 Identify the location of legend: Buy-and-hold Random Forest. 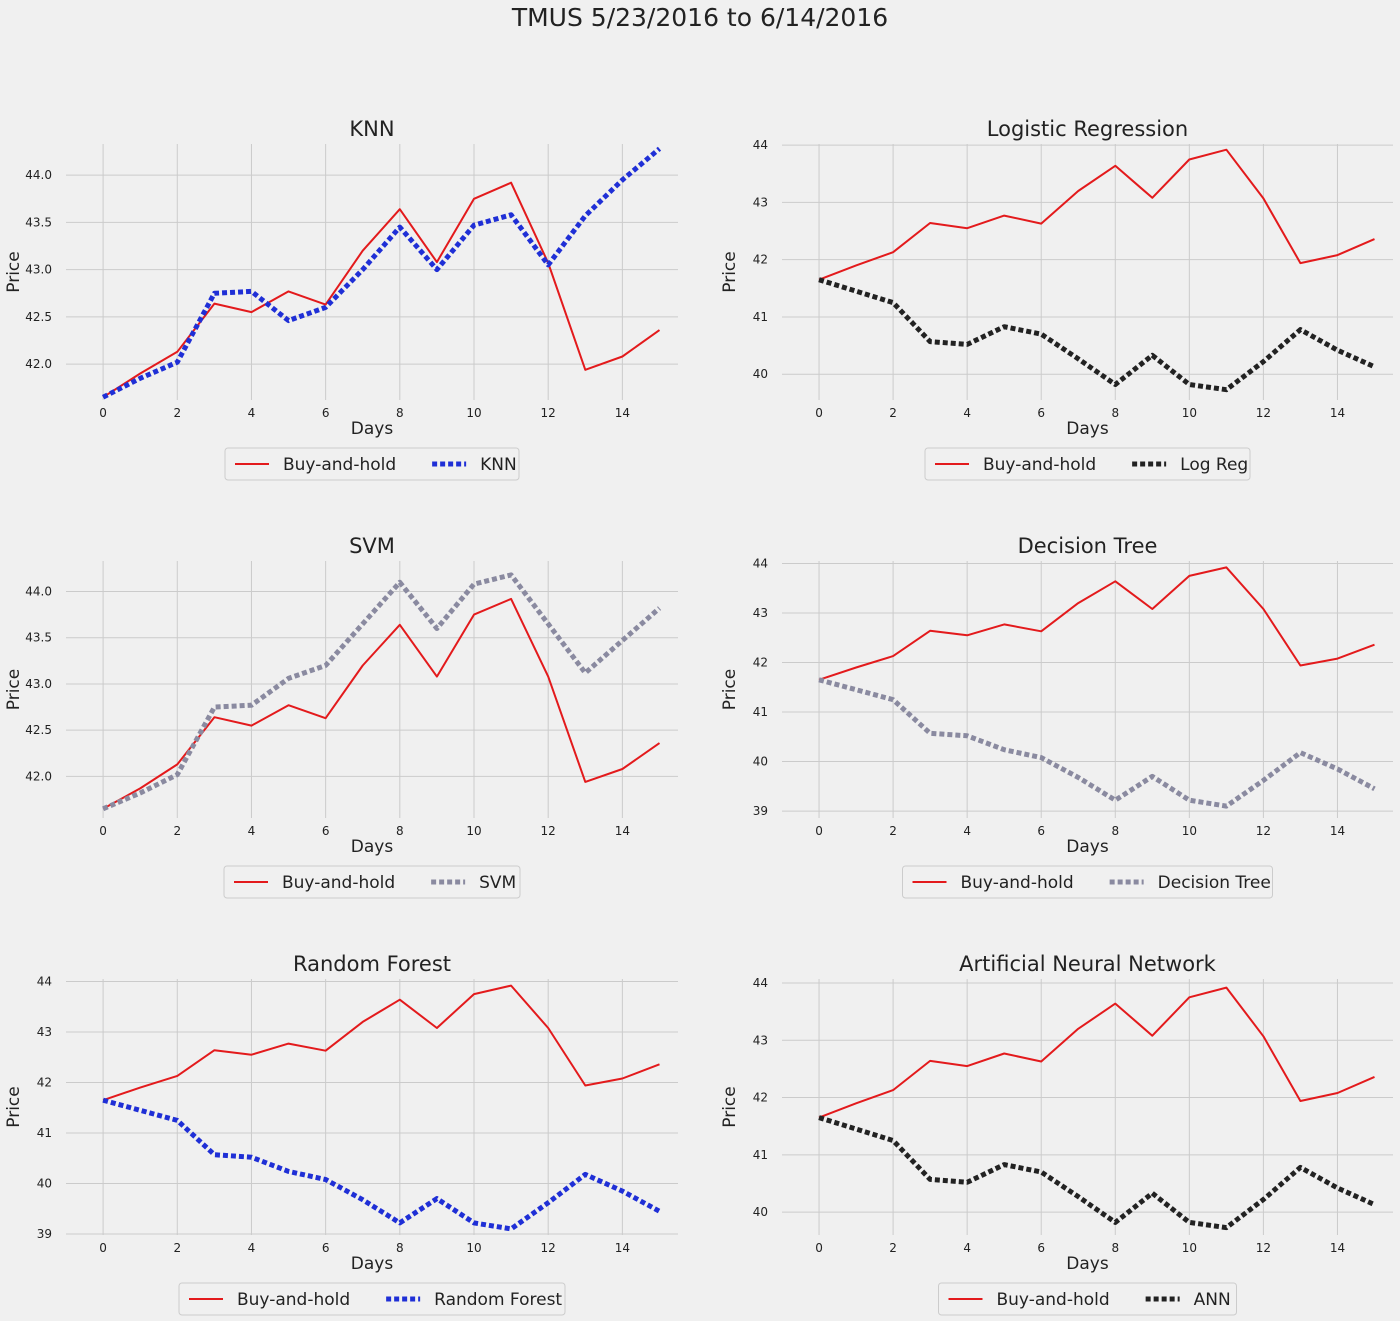
(372, 1299).